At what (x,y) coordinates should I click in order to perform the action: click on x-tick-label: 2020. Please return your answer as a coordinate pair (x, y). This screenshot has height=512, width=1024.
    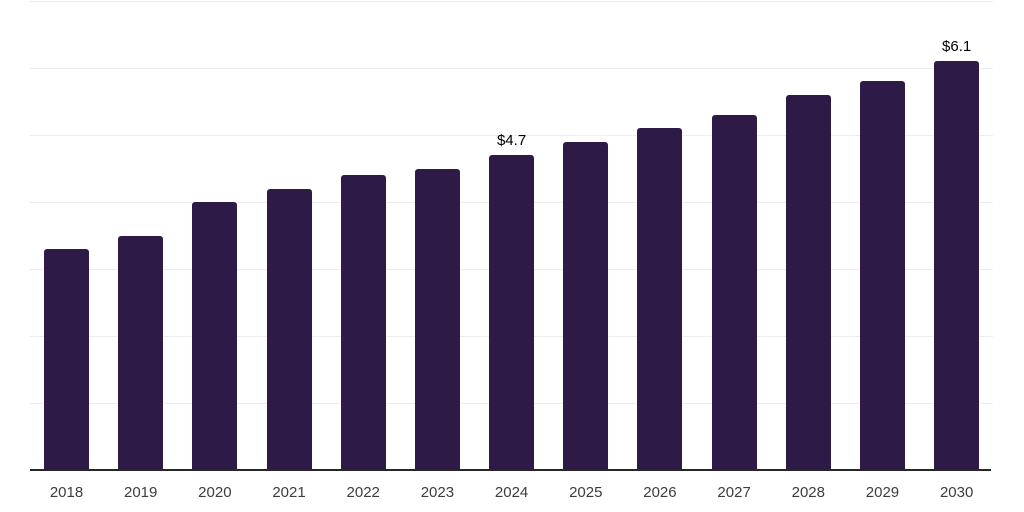
    Looking at the image, I should click on (215, 492).